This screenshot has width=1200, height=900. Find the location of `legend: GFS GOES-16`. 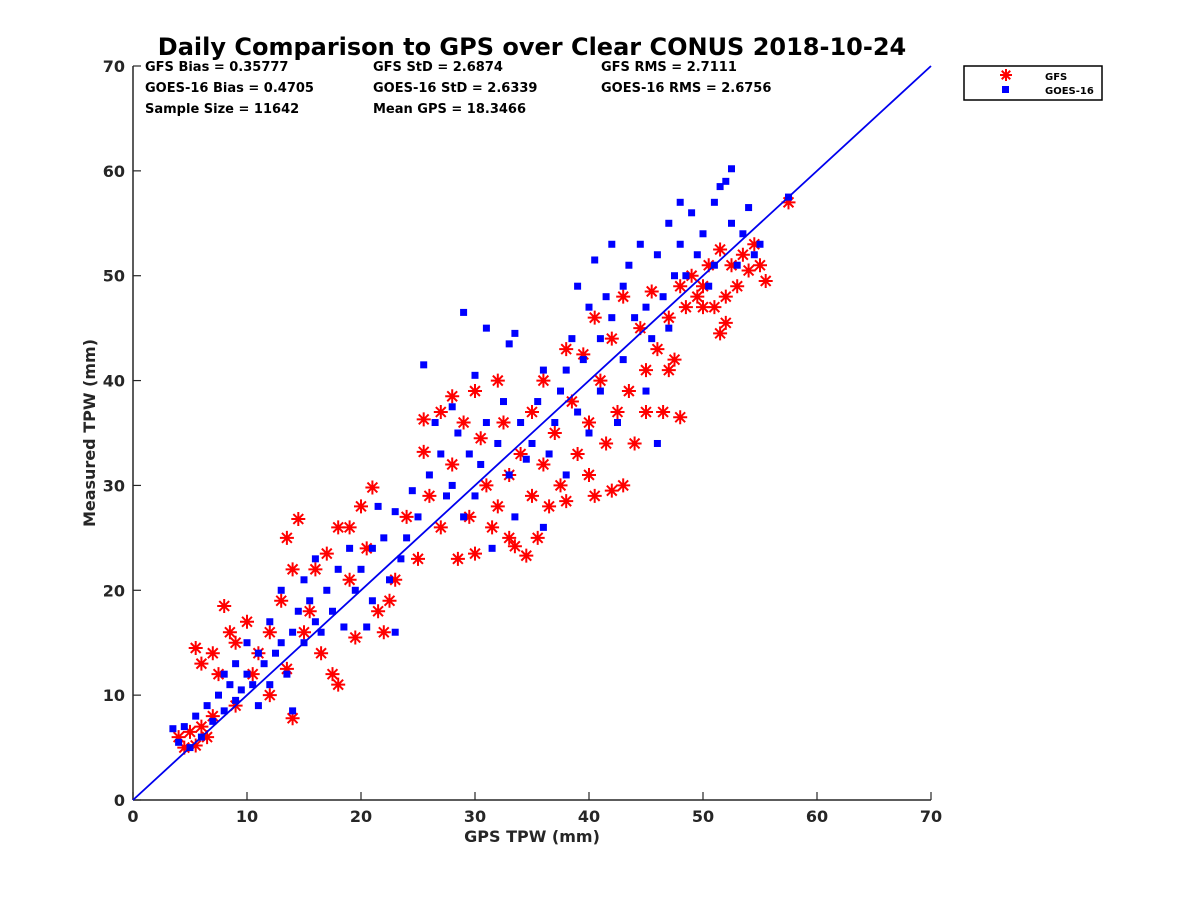

legend: GFS GOES-16 is located at coordinates (1033, 83).